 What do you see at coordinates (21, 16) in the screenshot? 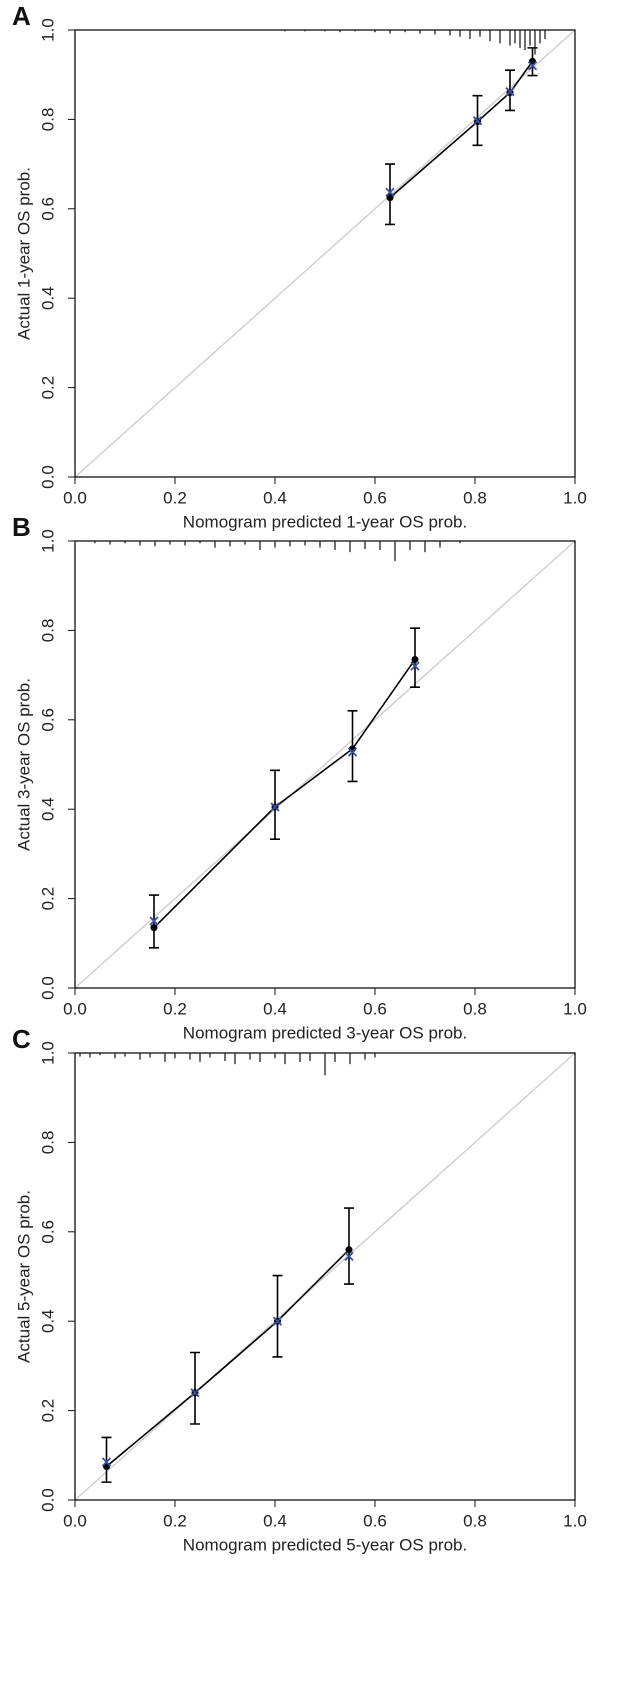
I see `panel-label: A` at bounding box center [21, 16].